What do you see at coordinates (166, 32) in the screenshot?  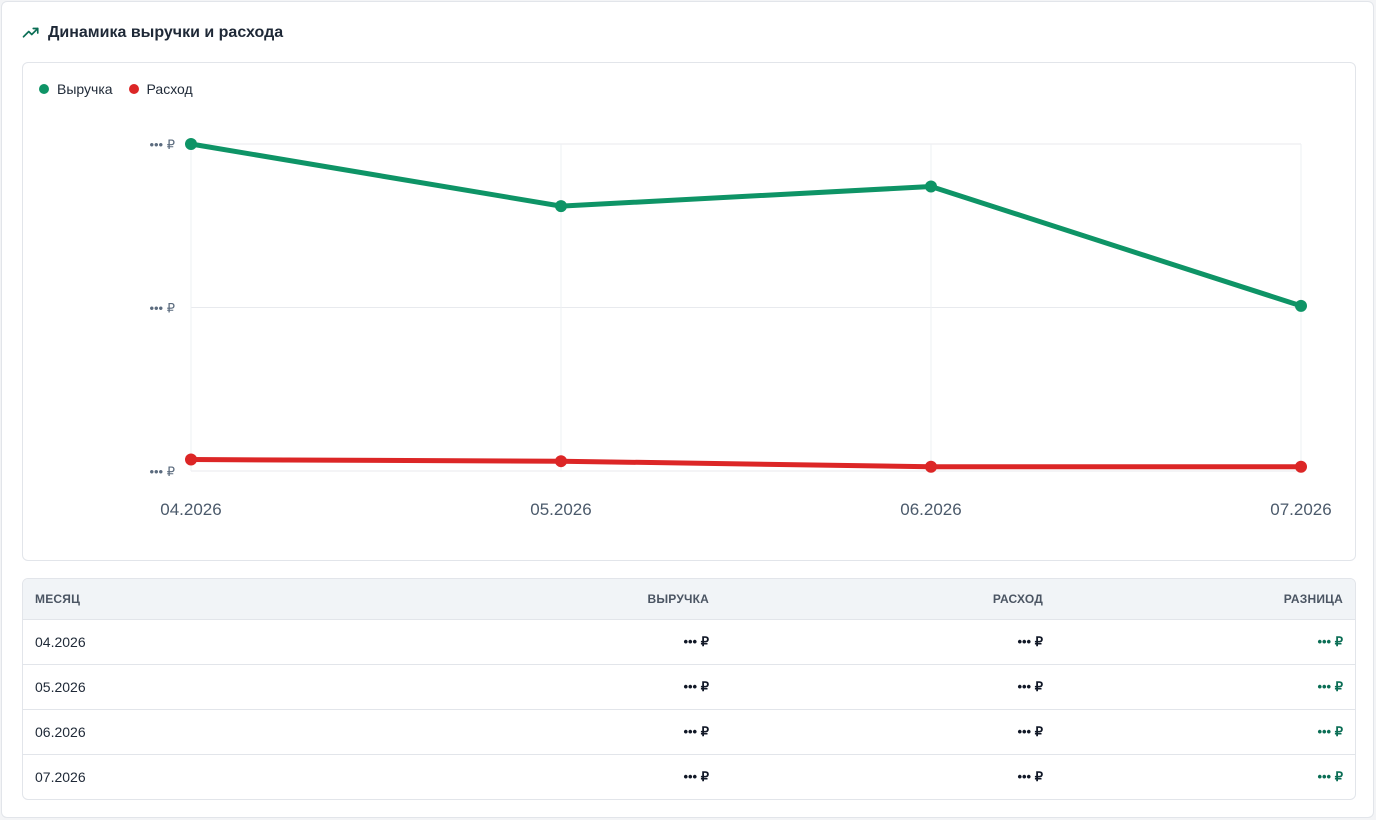 I see `card-title: Динамика выручки и расхода` at bounding box center [166, 32].